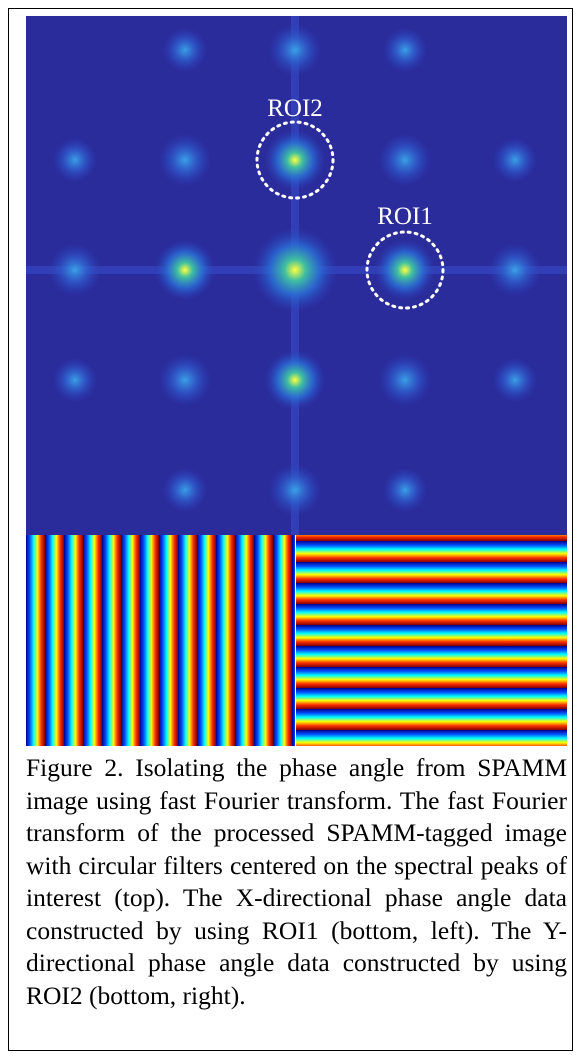 This screenshot has height=1059, width=581. What do you see at coordinates (431, 640) in the screenshot?
I see `phase-image-y` at bounding box center [431, 640].